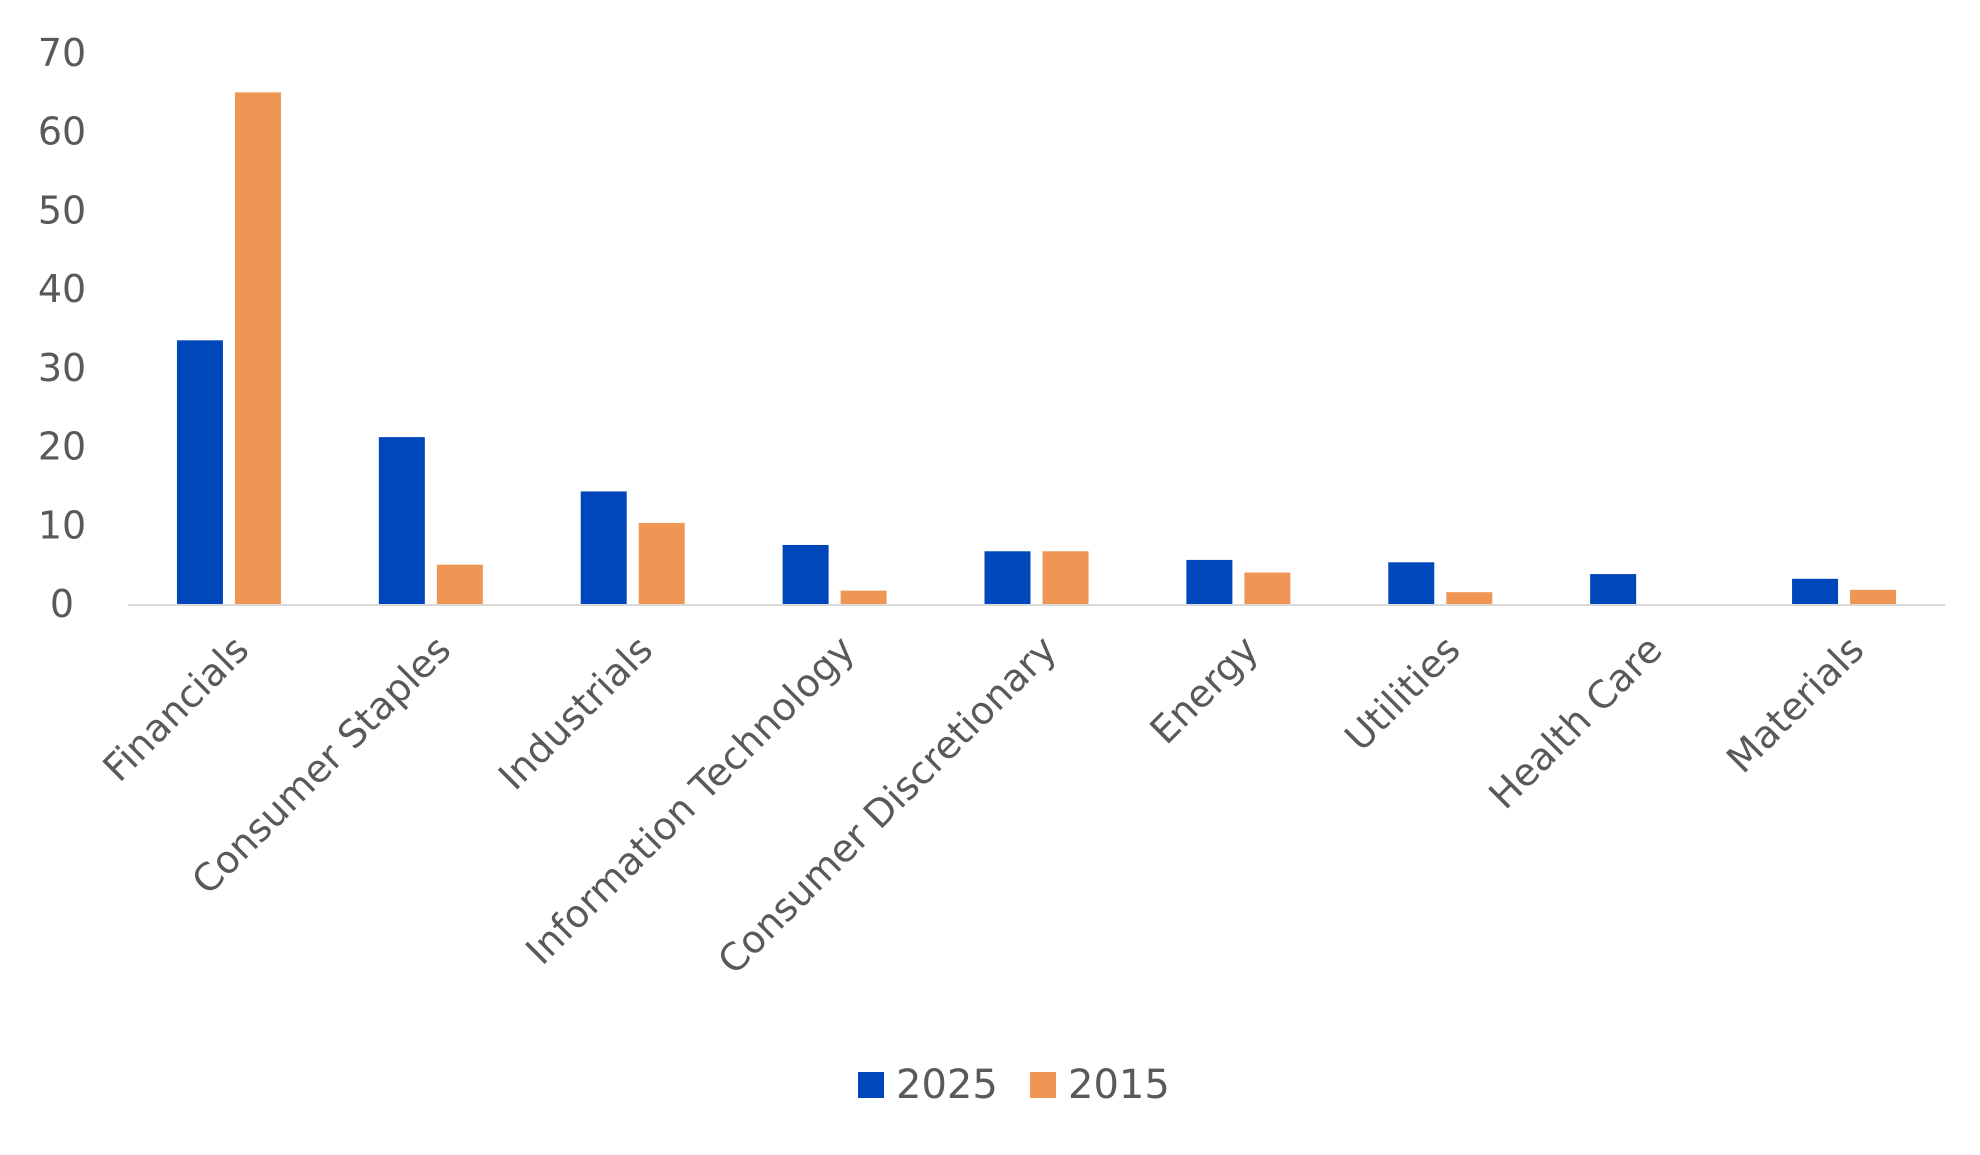 This screenshot has width=1980, height=1155. What do you see at coordinates (690, 800) in the screenshot?
I see `category-label: Information Technology` at bounding box center [690, 800].